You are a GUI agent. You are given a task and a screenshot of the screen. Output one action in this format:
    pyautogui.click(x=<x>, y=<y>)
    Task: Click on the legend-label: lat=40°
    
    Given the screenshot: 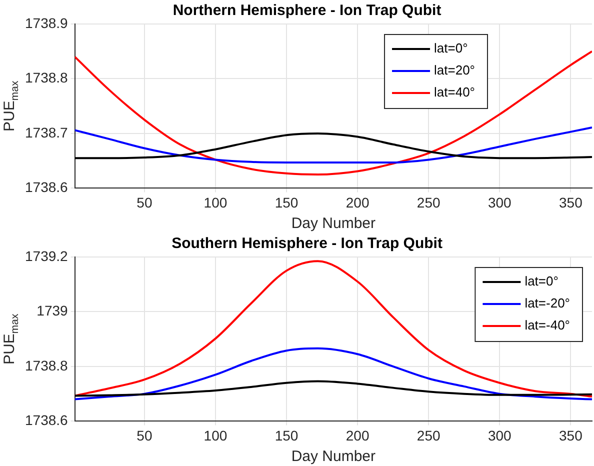 What is the action you would take?
    pyautogui.click(x=455, y=92)
    